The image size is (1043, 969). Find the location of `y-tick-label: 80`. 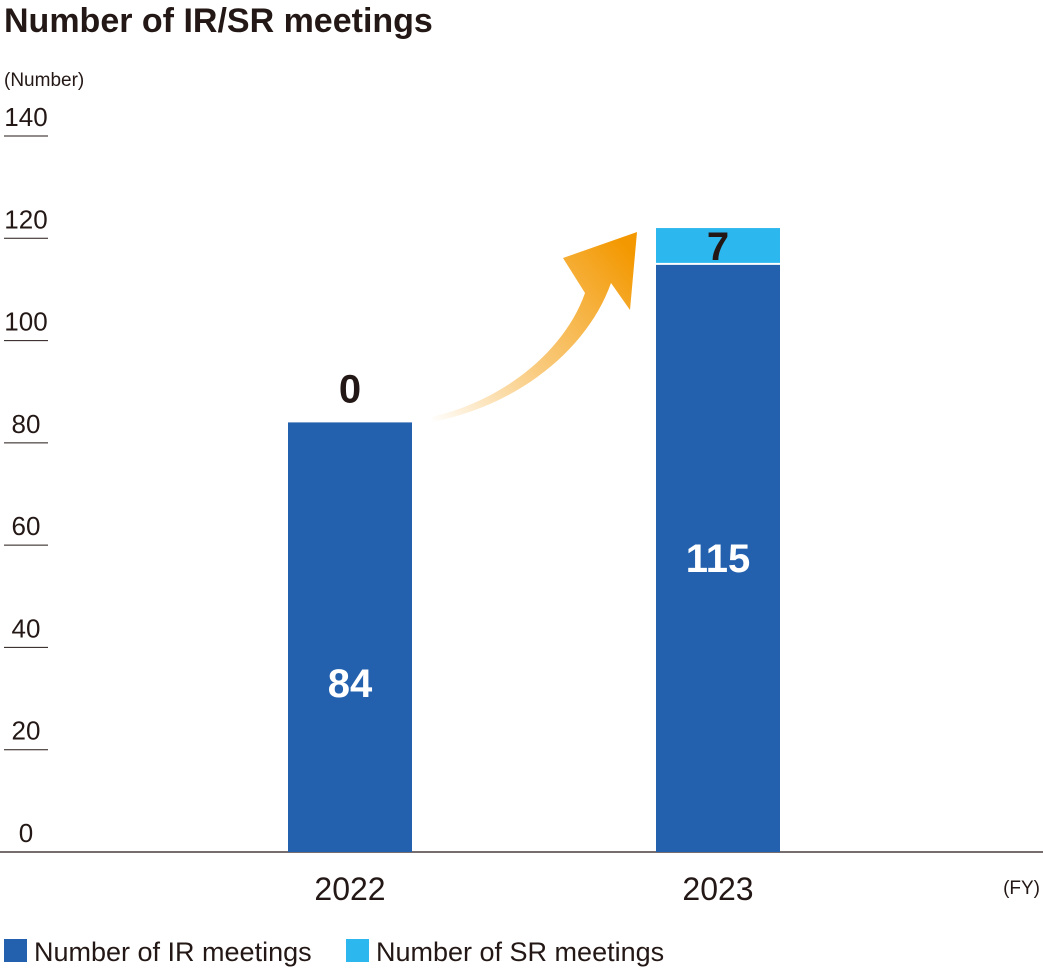

y-tick-label: 80 is located at coordinates (26, 424).